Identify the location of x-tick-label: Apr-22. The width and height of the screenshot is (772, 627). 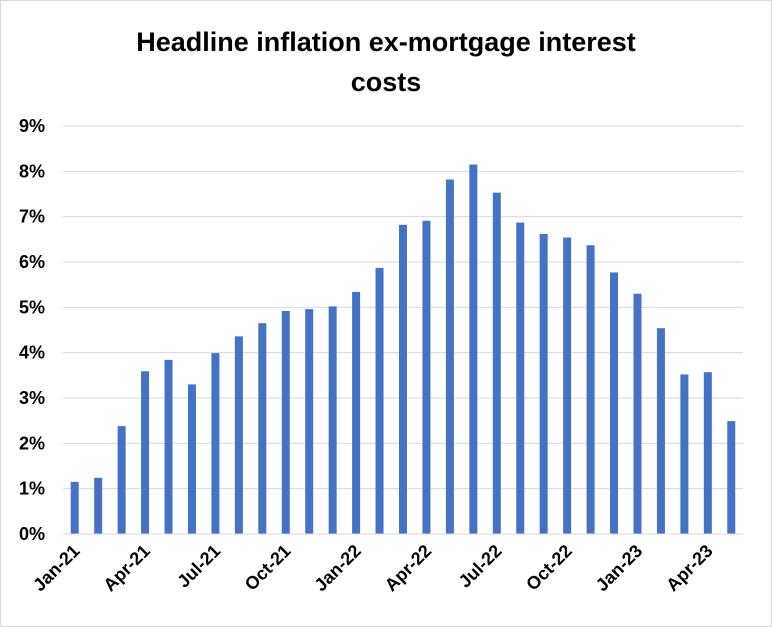
(408, 568).